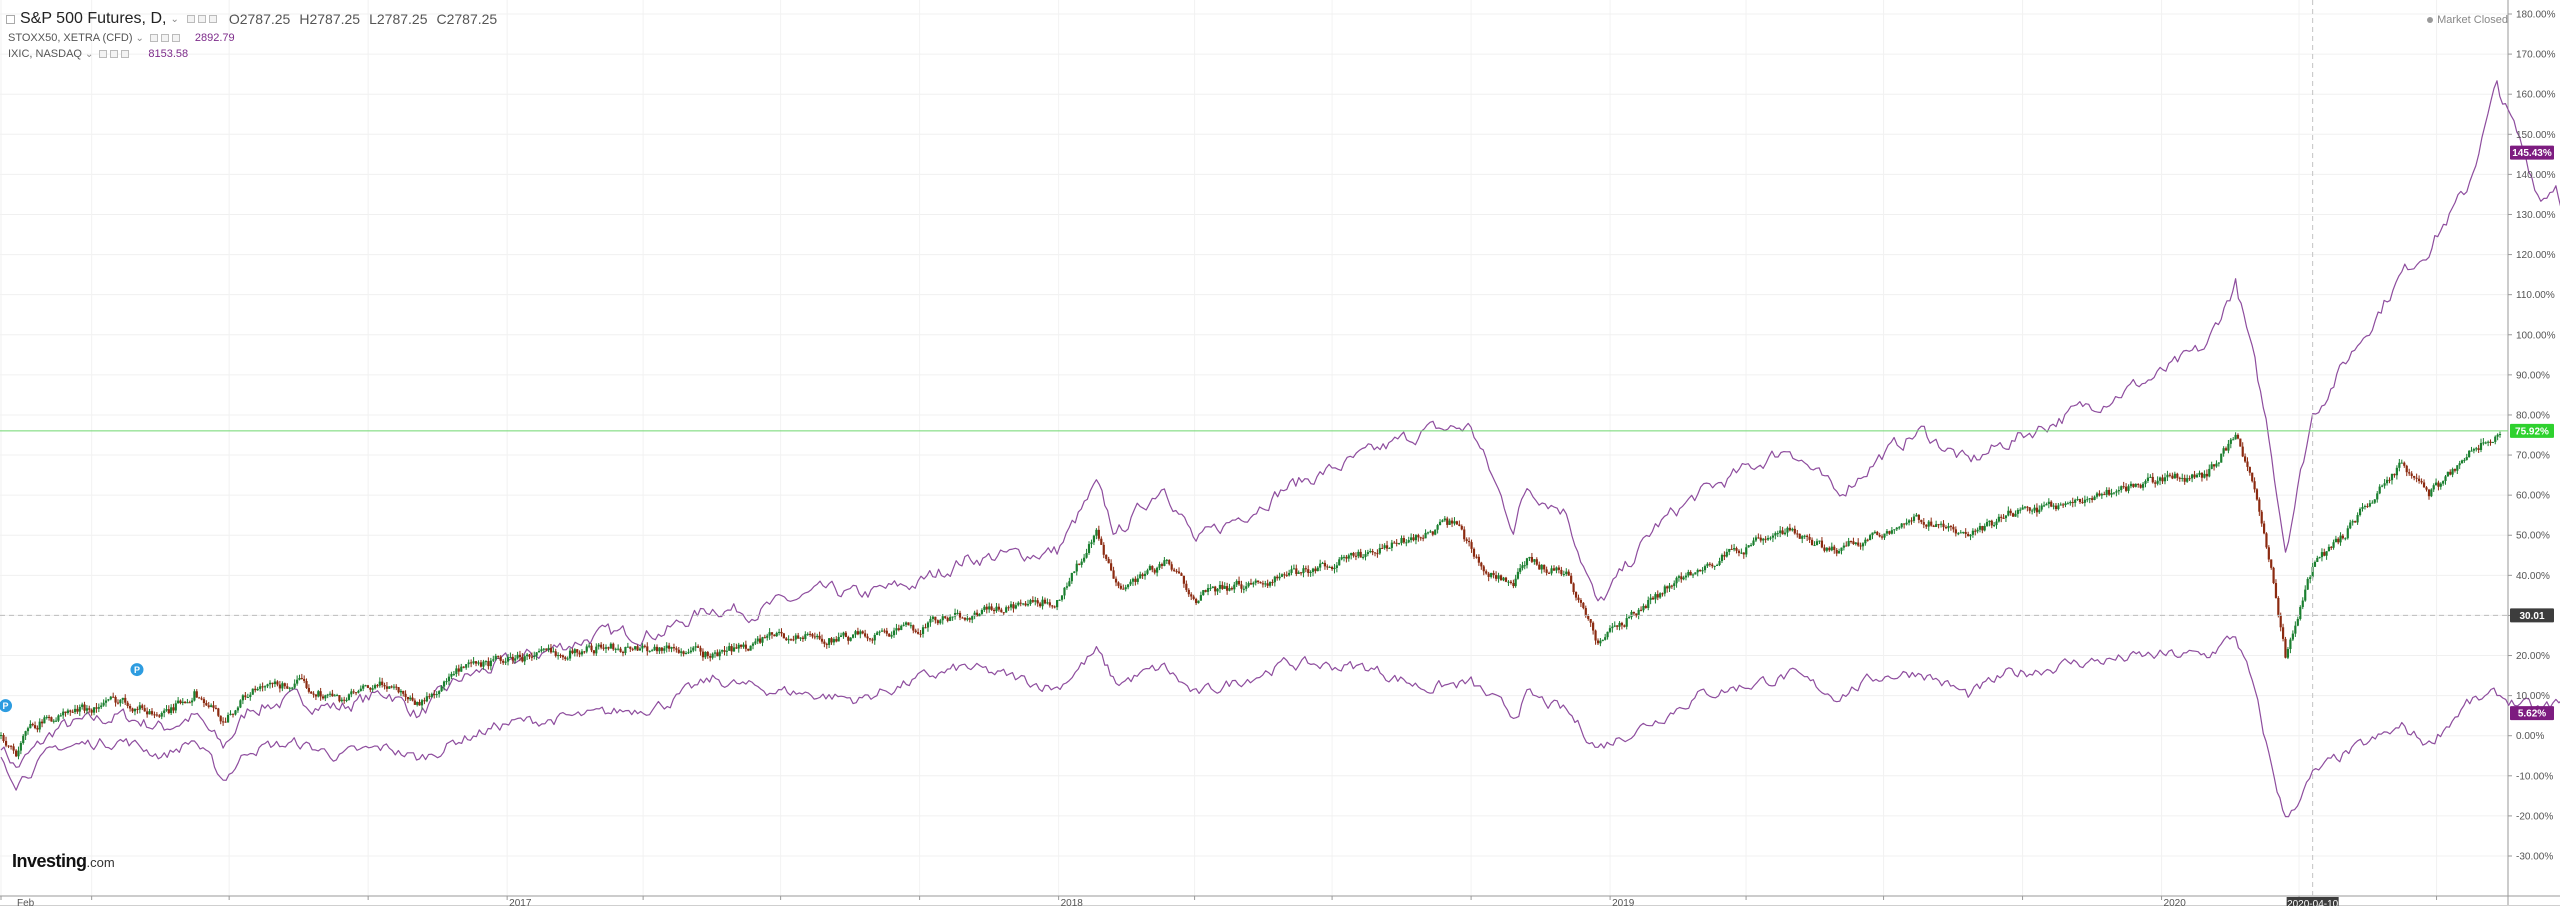  Describe the element at coordinates (93, 18) in the screenshot. I see `main-symbol-title: S&P 500 Futures, D,` at that location.